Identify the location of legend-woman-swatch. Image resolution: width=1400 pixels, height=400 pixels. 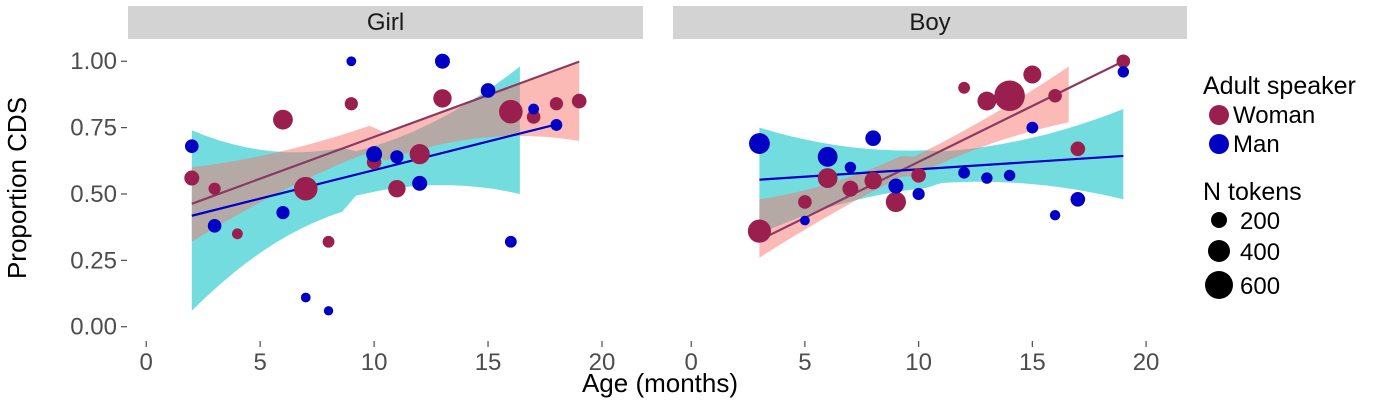
(1219, 115).